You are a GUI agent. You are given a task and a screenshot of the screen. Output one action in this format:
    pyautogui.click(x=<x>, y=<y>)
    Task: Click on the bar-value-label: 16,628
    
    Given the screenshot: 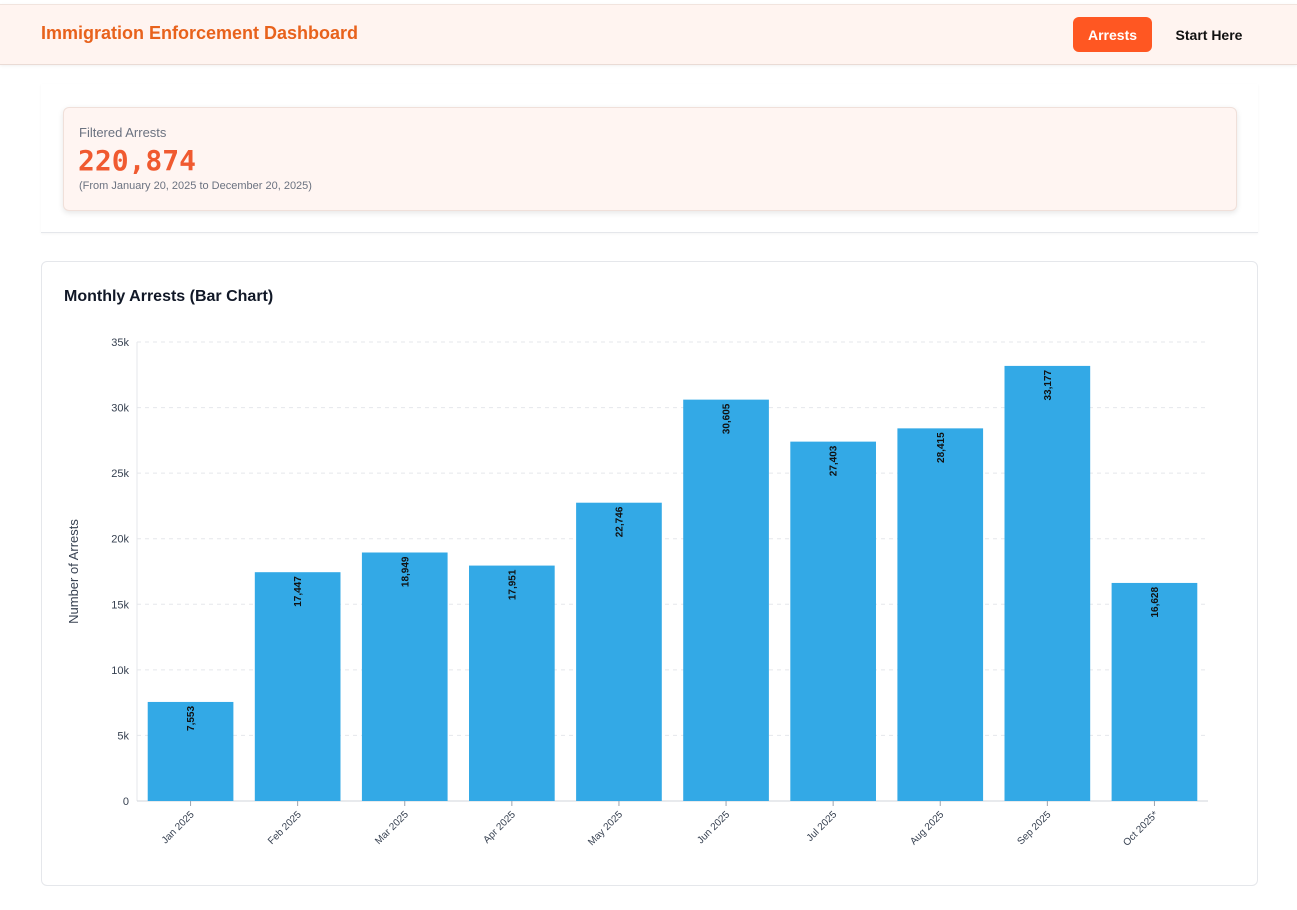 What is the action you would take?
    pyautogui.click(x=1155, y=602)
    